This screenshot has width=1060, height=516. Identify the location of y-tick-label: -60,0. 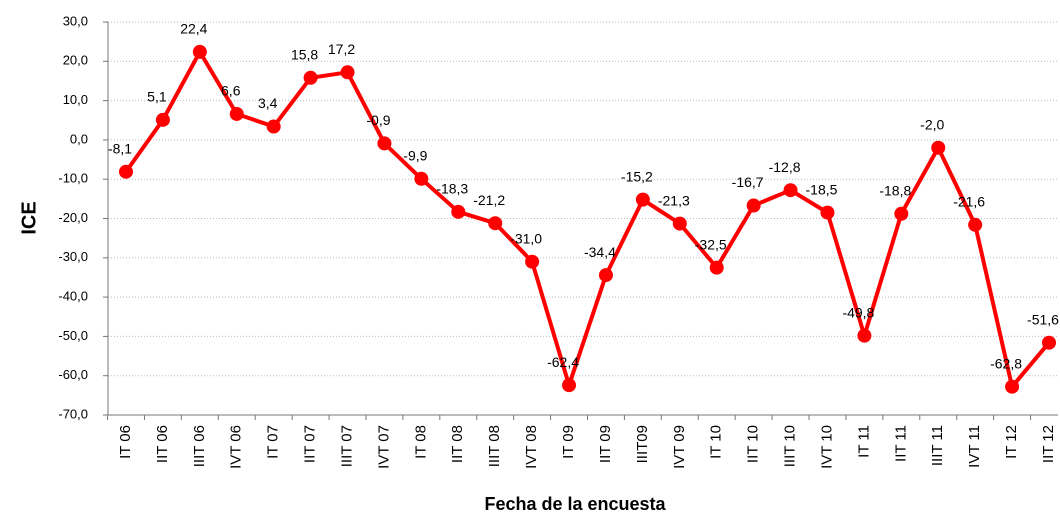
(73, 374).